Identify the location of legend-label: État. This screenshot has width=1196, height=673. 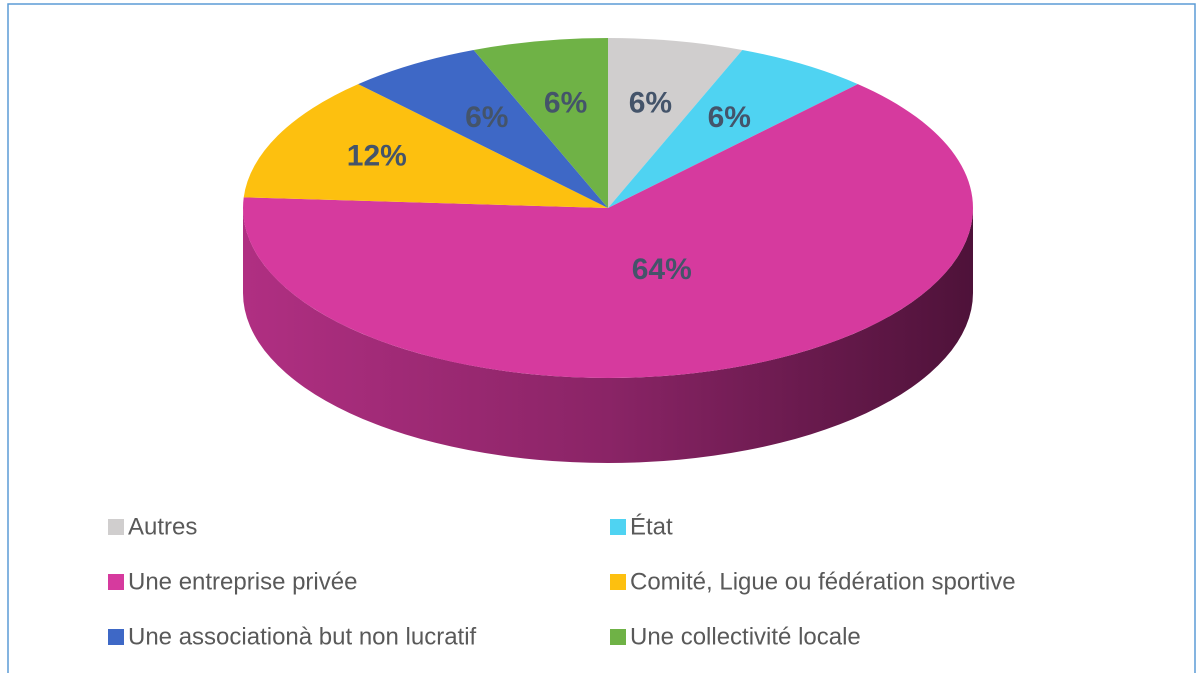
(651, 526).